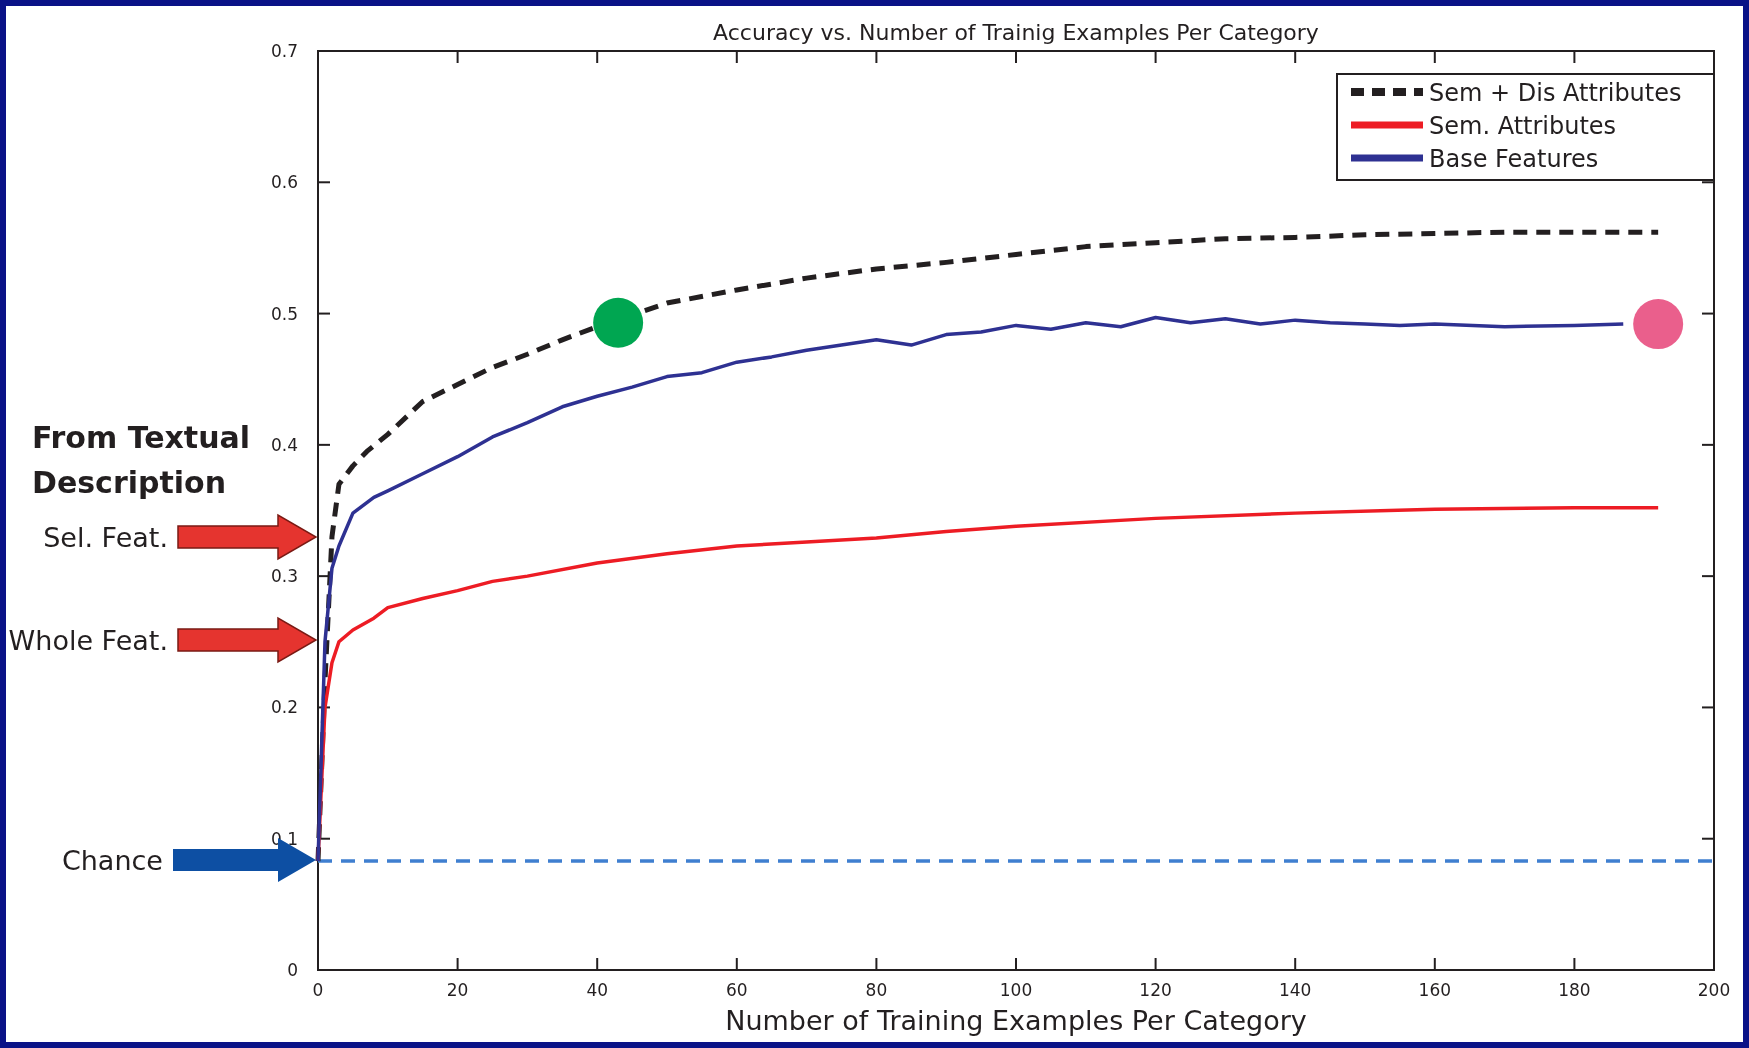  I want to click on legend-label: Base Features, so click(1514, 159).